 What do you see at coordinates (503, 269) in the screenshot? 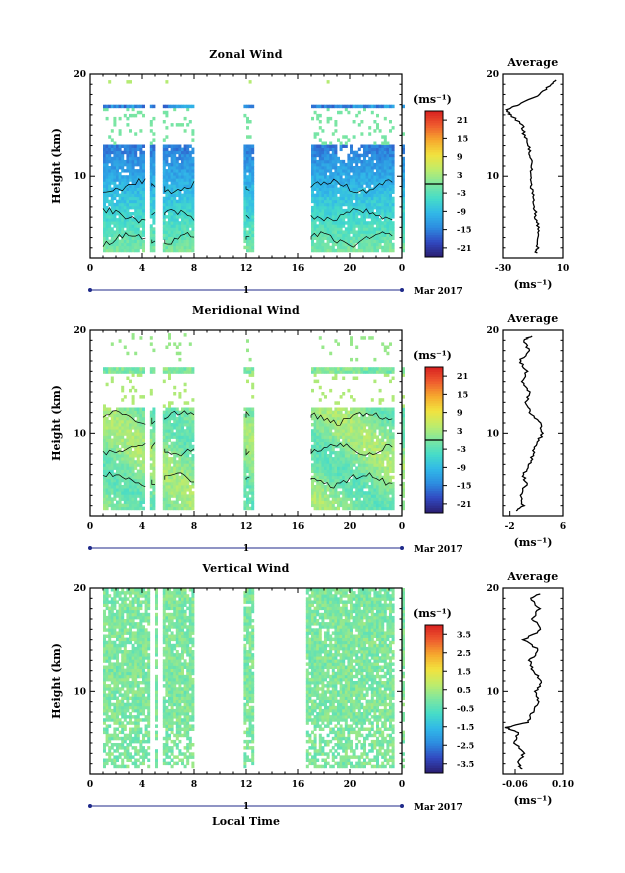
I see `profile-x-tick-label: -30` at bounding box center [503, 269].